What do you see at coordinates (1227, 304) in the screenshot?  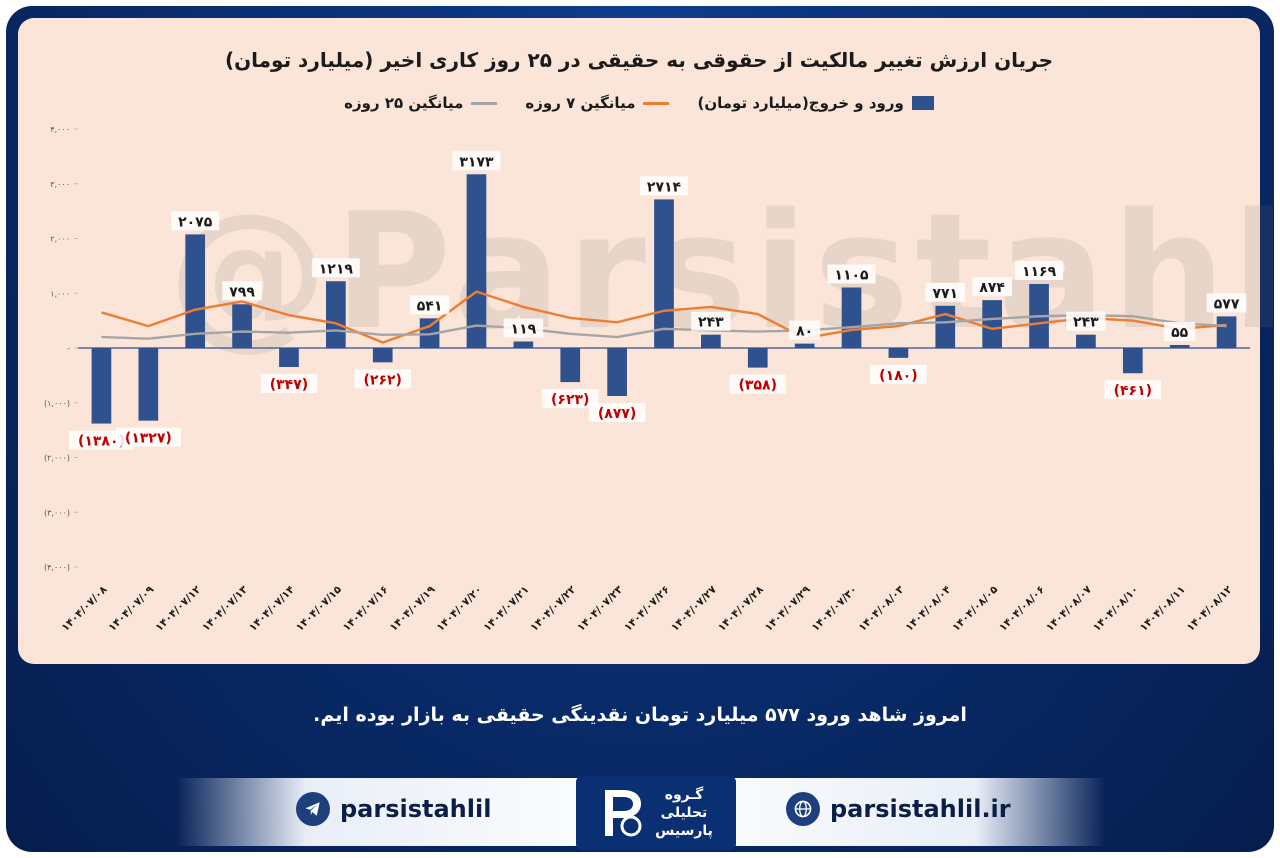 I see `data-label: ۵۷۷` at bounding box center [1227, 304].